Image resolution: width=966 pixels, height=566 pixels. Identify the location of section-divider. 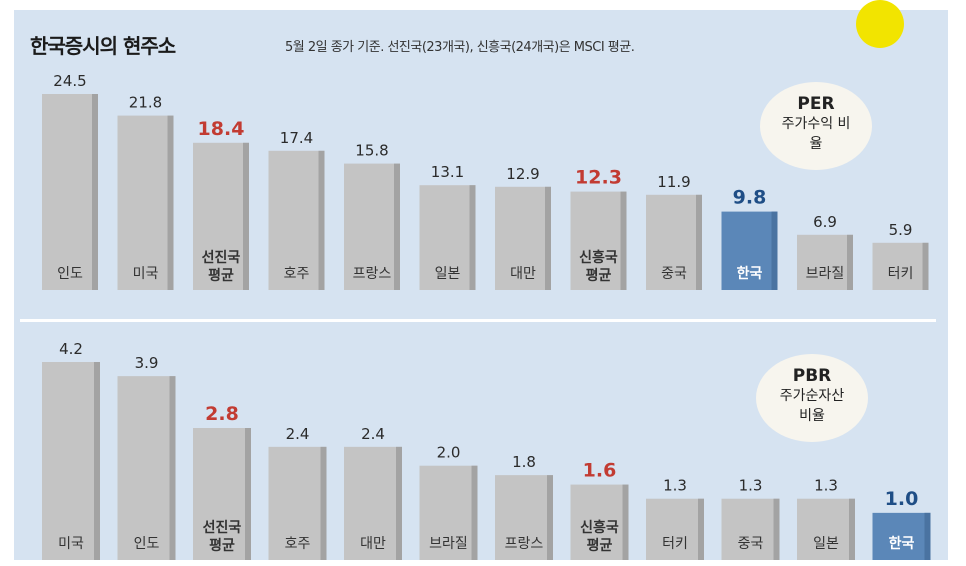
(478, 320).